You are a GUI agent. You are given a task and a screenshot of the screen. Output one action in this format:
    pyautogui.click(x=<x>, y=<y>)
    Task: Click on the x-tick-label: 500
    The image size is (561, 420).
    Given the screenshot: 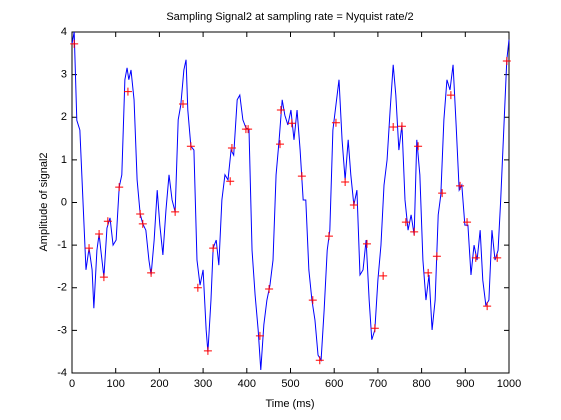 What is the action you would take?
    pyautogui.click(x=290, y=384)
    